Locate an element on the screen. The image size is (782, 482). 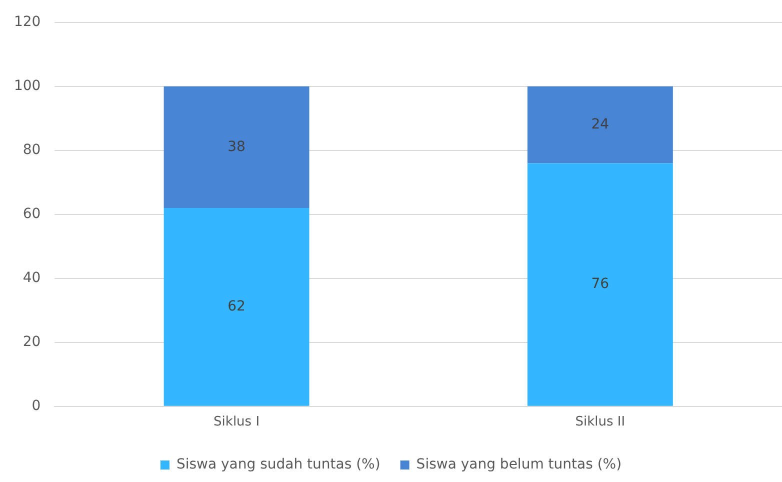
y-tick-label: 60 is located at coordinates (31, 214).